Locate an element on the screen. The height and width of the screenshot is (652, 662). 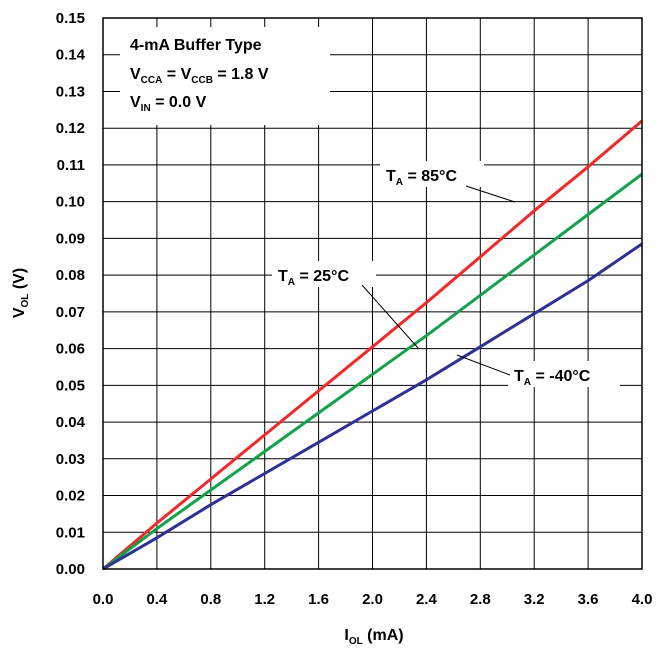
x-tick-labels: 0.0 0.4 0.8 1.2 1.6 2.0 2.4 2.8 3.2 3.6 4.0 is located at coordinates (373, 599).